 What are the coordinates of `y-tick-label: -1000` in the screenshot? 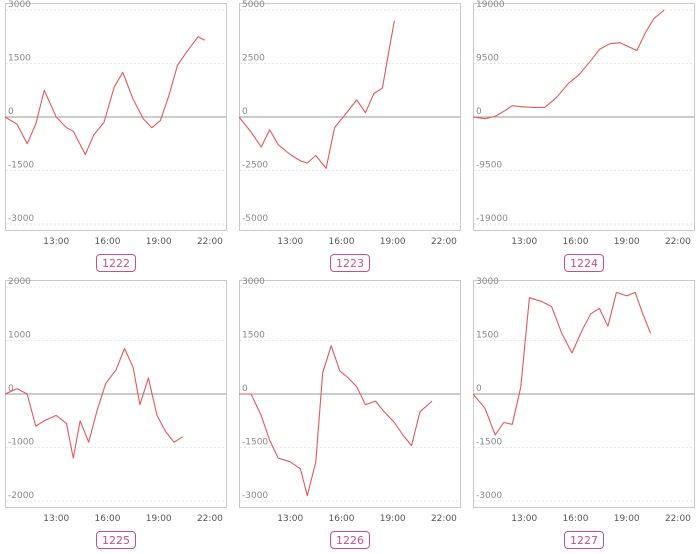 It's located at (21, 443).